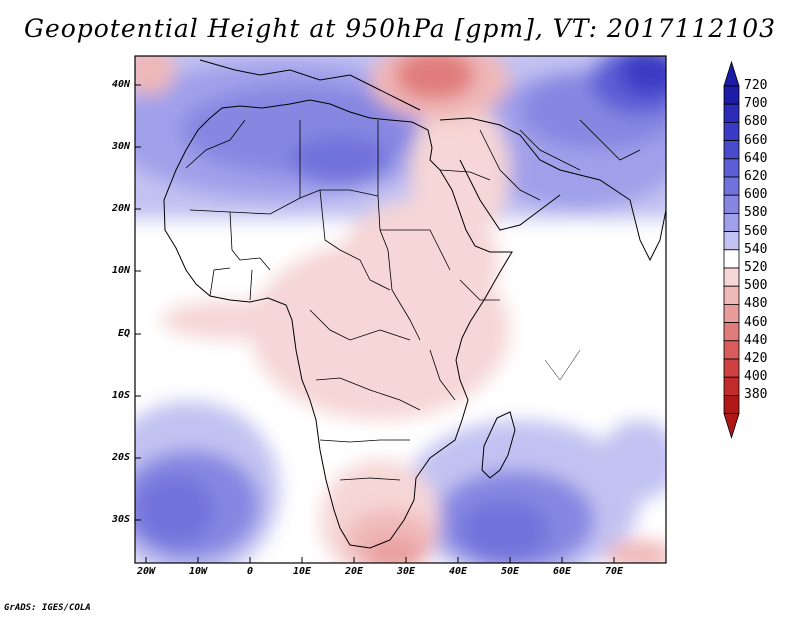 The image size is (800, 618). I want to click on grads-credit: GrADS: IGES/COLA, so click(47, 608).